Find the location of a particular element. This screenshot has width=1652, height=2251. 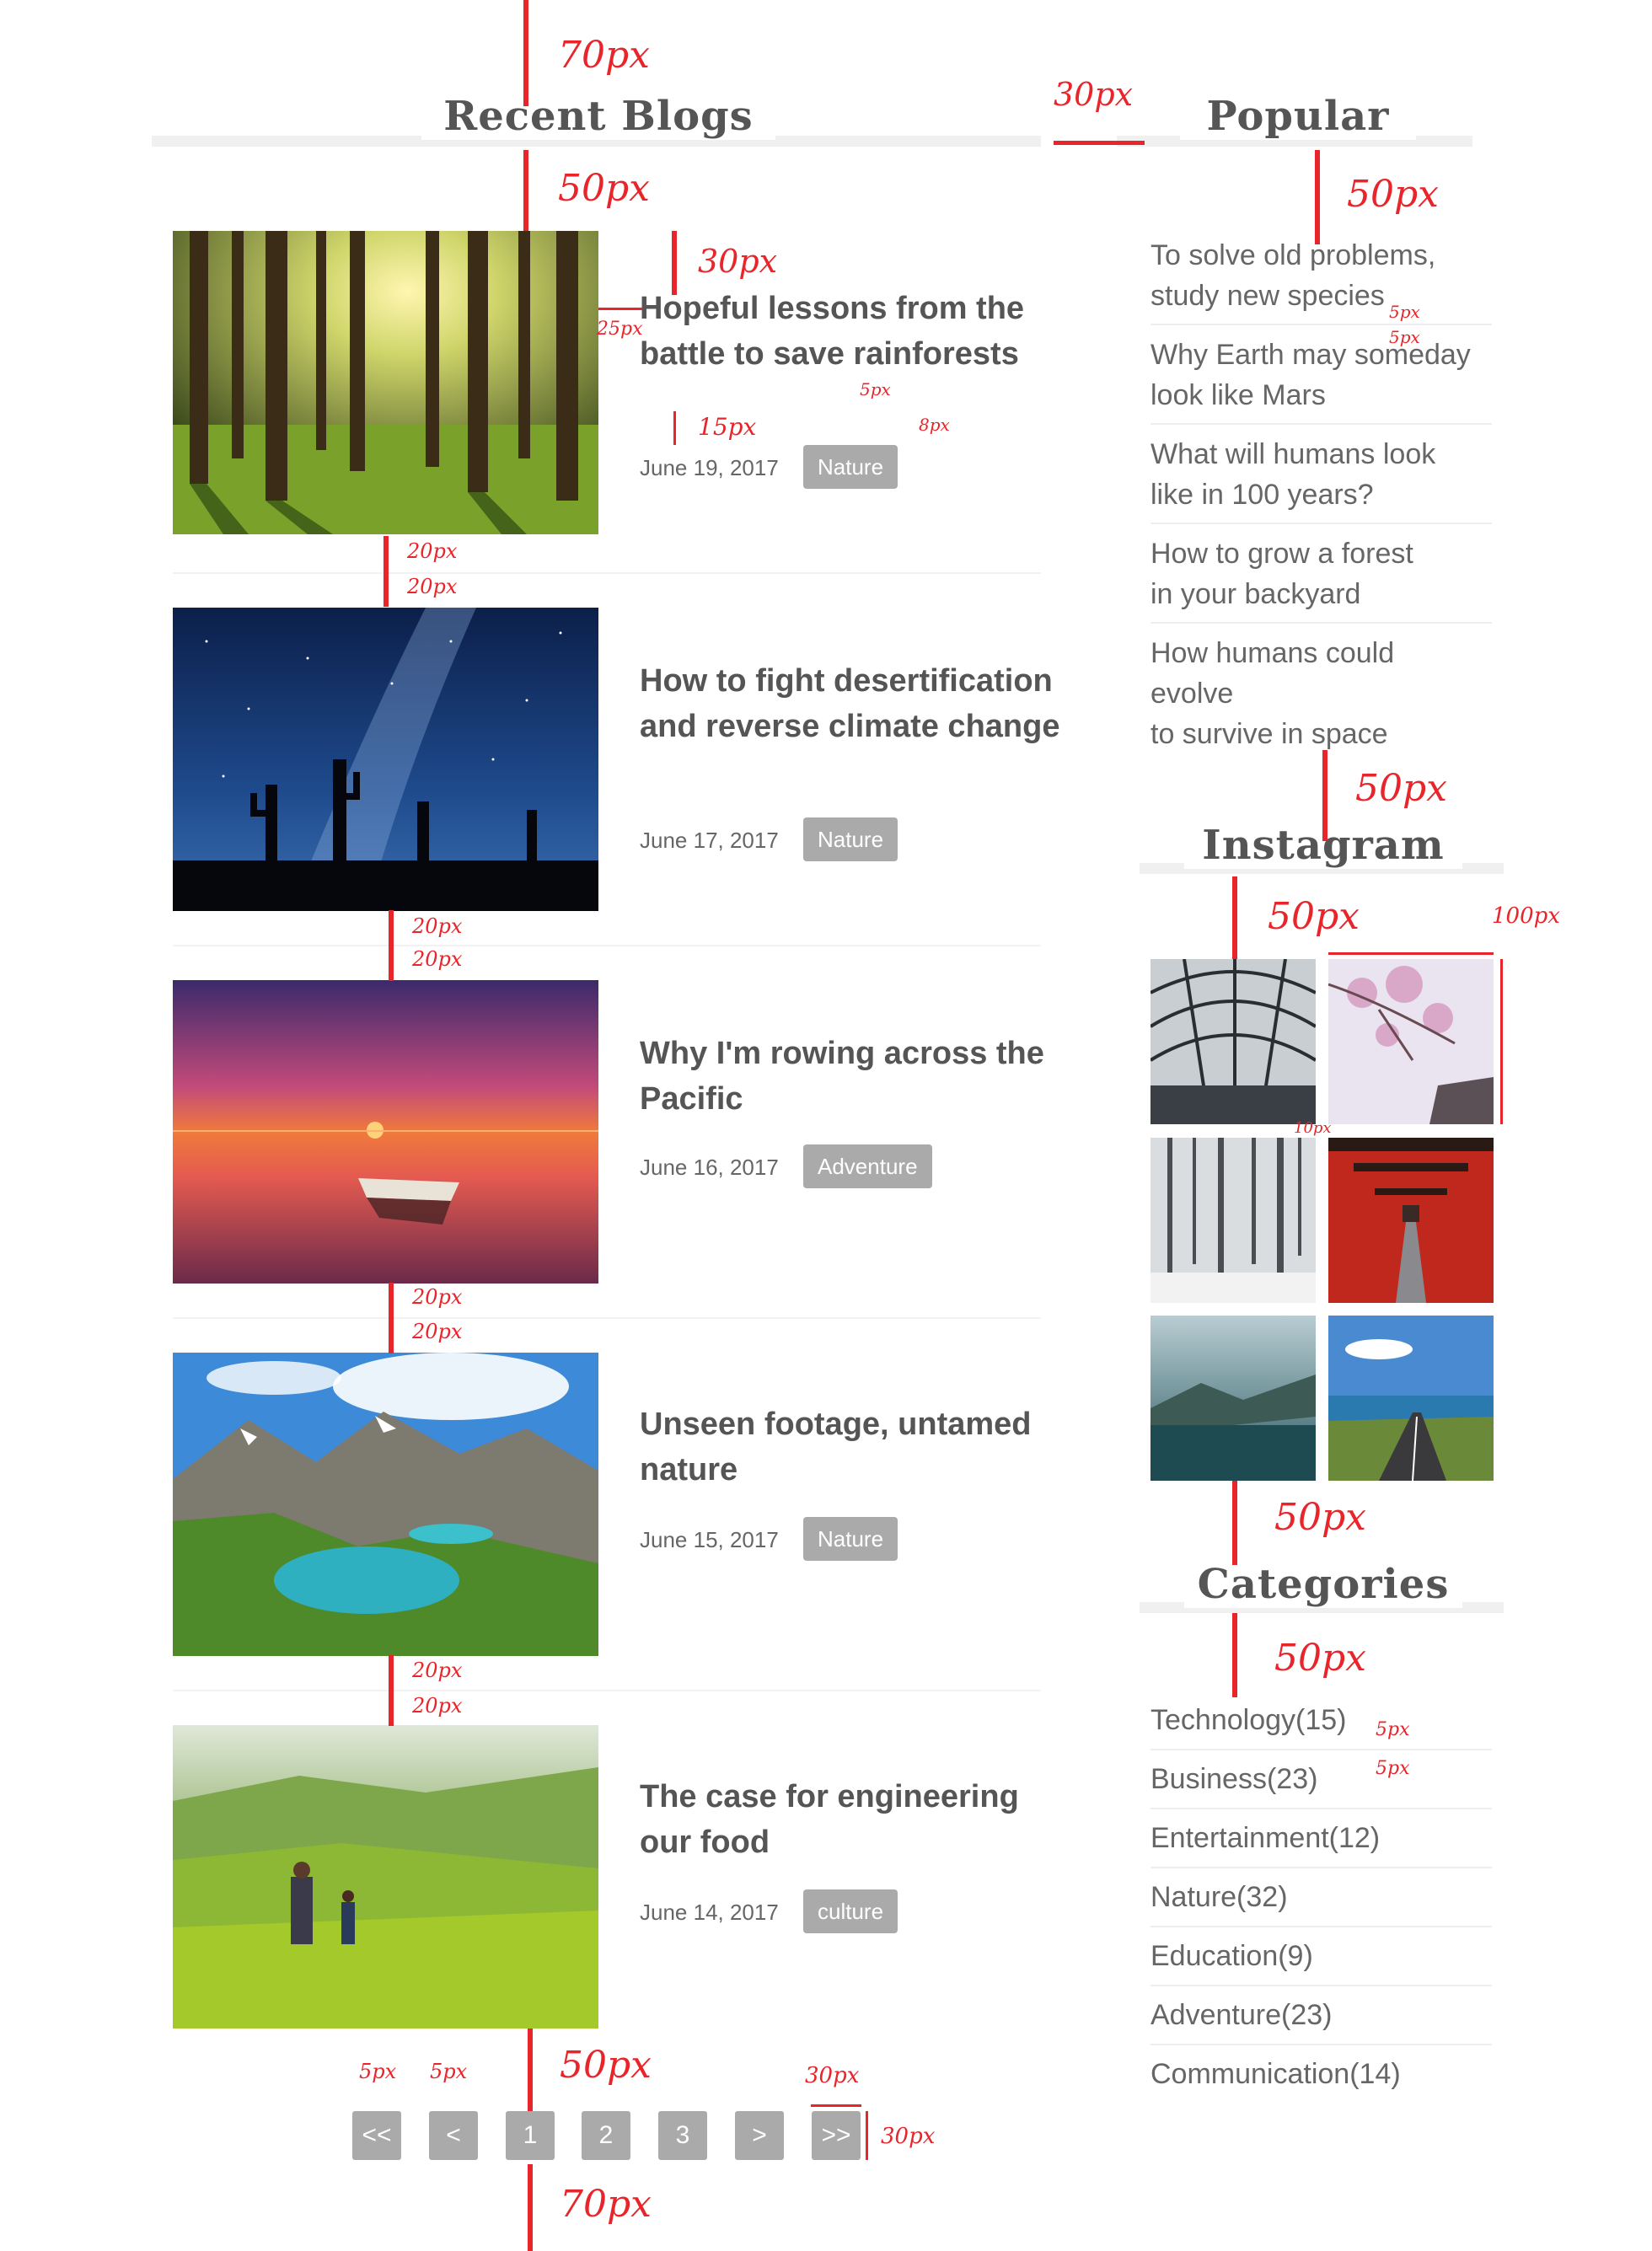

rice-terrace-image is located at coordinates (385, 1877).